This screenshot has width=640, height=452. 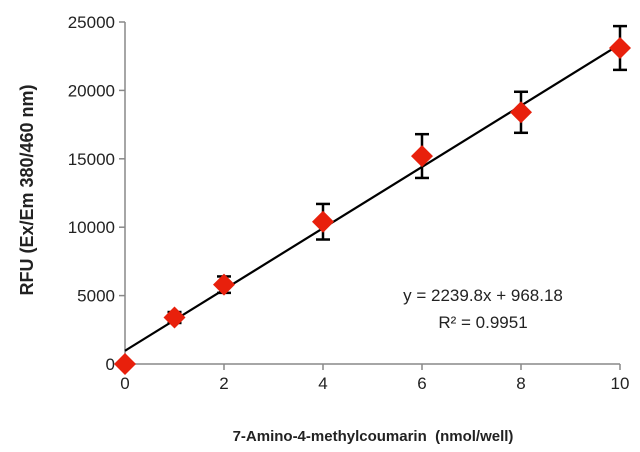 What do you see at coordinates (27, 189) in the screenshot?
I see `y-axis-title: RFU (Ex/Em 380/460 nm)` at bounding box center [27, 189].